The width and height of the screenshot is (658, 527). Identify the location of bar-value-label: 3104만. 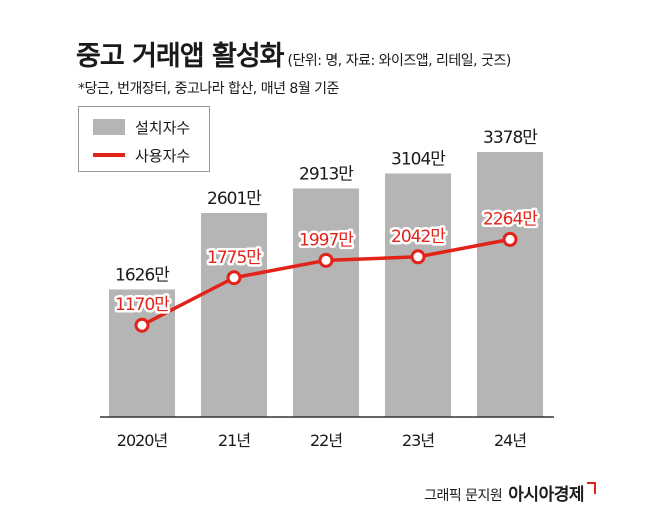
(418, 159).